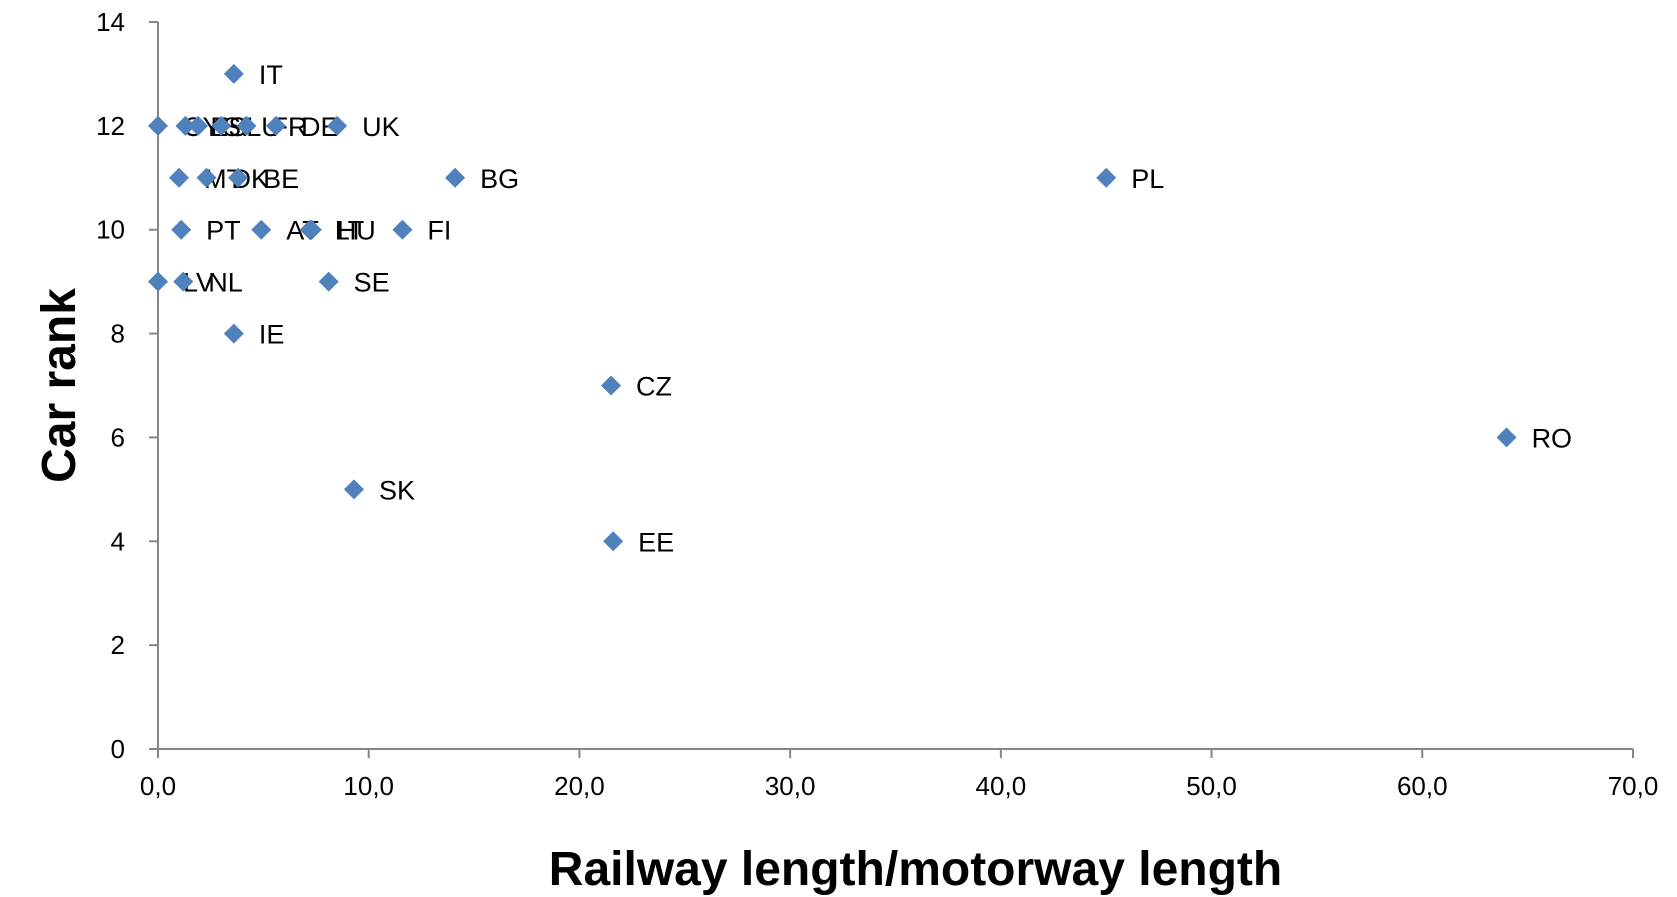 Image resolution: width=1677 pixels, height=897 pixels. Describe the element at coordinates (1147, 179) in the screenshot. I see `data-point-label: PL` at that location.